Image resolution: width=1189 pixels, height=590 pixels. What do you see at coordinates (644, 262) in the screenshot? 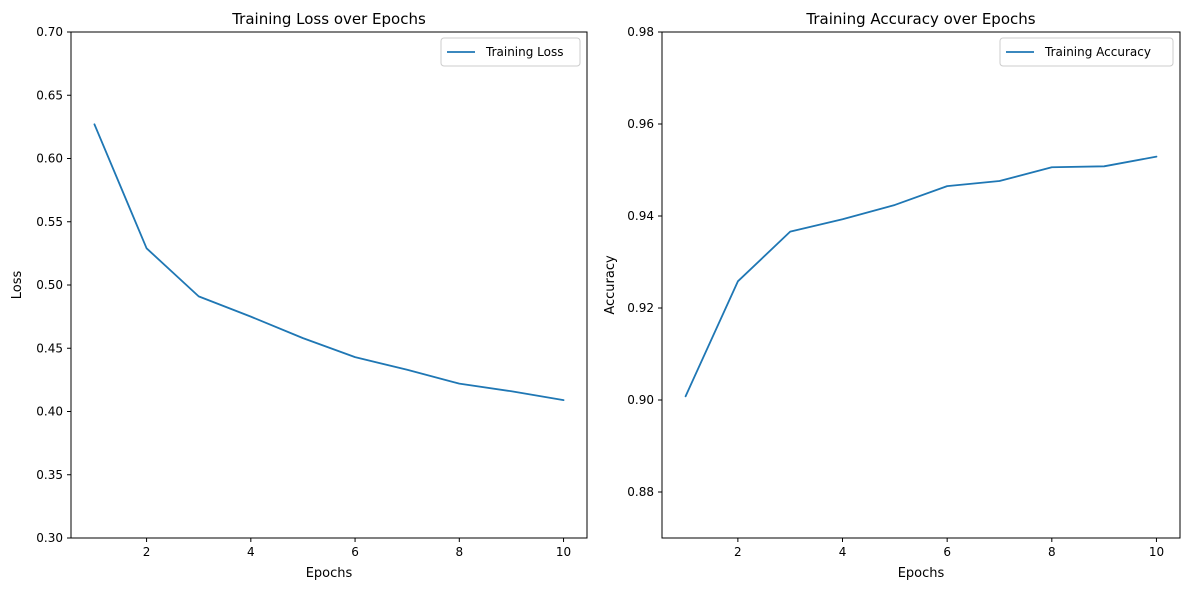
I see `accuracy-y-ticks: 0.88 0.90 0.92 0.94 0.96 0.98` at bounding box center [644, 262].